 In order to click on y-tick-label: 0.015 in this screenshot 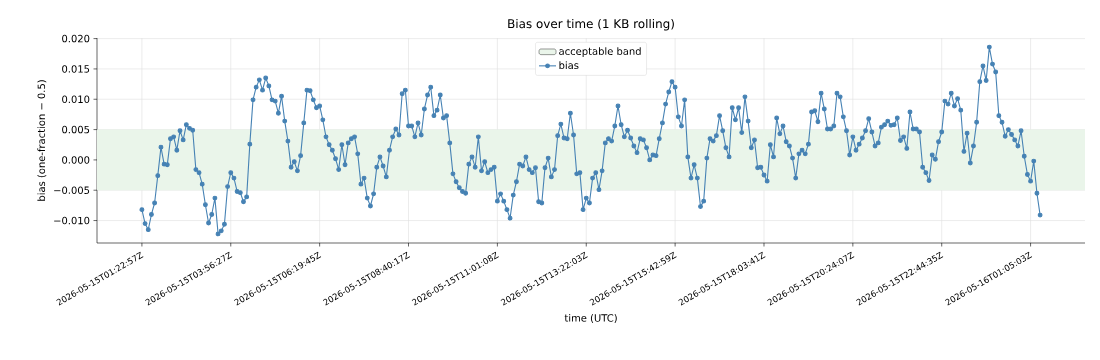, I will do `click(76, 69)`.